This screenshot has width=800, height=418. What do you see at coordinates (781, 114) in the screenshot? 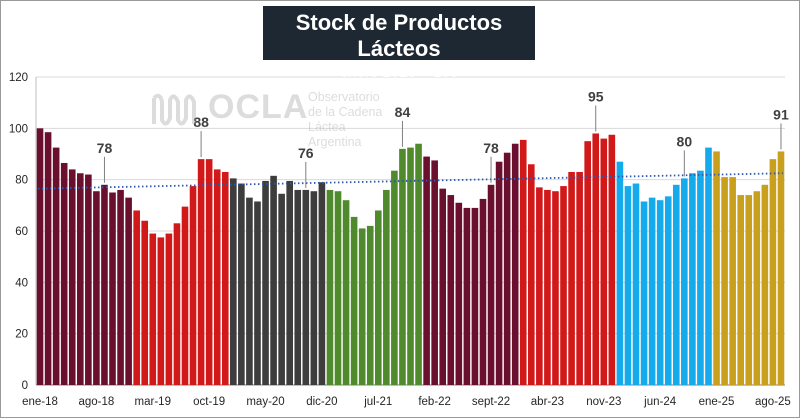
I see `annotation-label: 91` at bounding box center [781, 114].